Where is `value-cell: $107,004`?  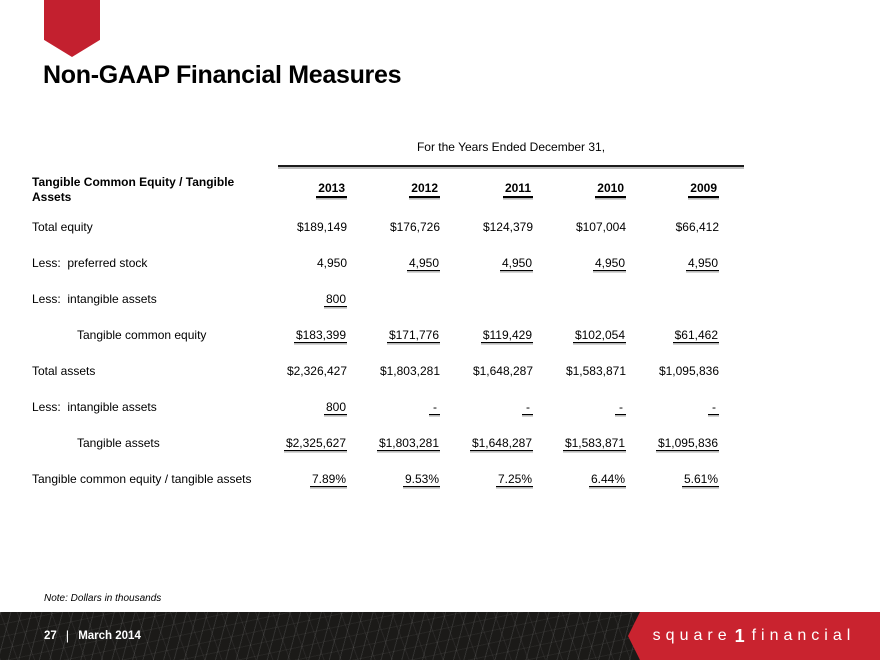
value-cell: $107,004 is located at coordinates (579, 227).